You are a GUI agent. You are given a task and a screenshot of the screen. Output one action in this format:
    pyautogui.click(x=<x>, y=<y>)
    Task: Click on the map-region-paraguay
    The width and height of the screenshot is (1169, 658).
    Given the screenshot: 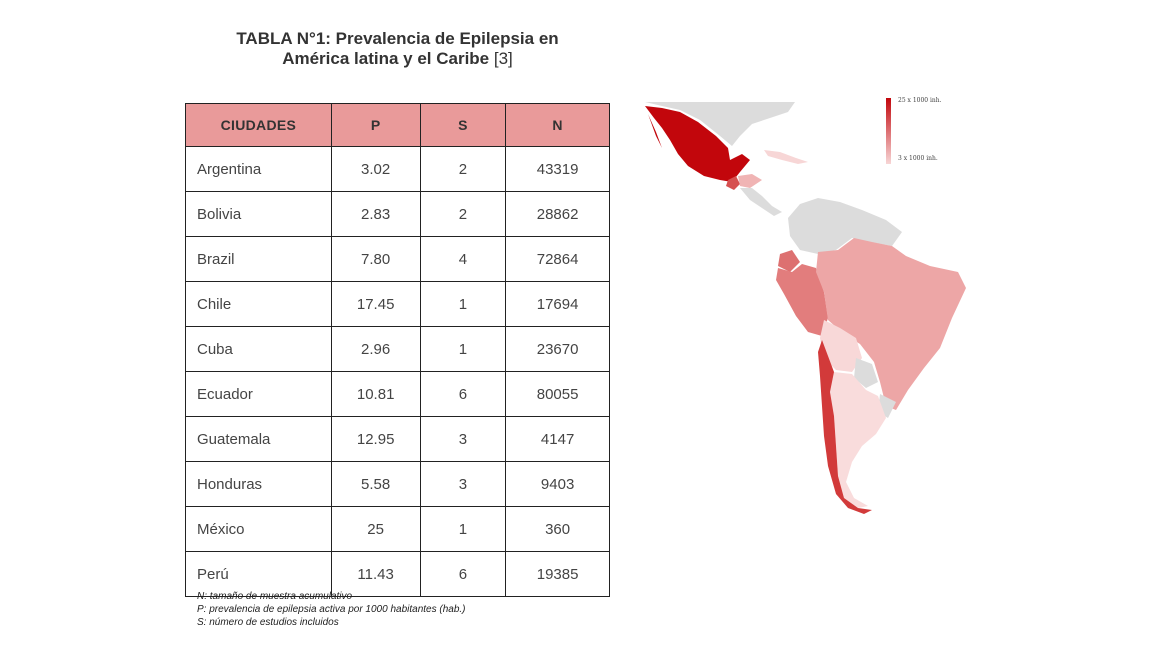 What is the action you would take?
    pyautogui.click(x=866, y=373)
    